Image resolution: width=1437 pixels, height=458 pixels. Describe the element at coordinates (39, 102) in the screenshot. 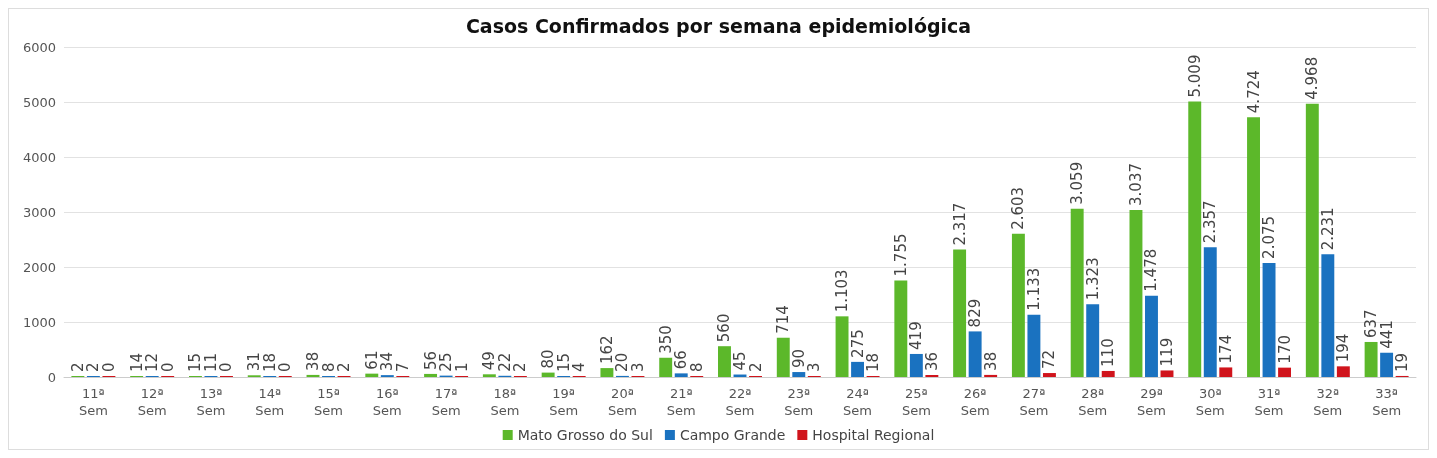

I see `y-tick-label: 5000` at that location.